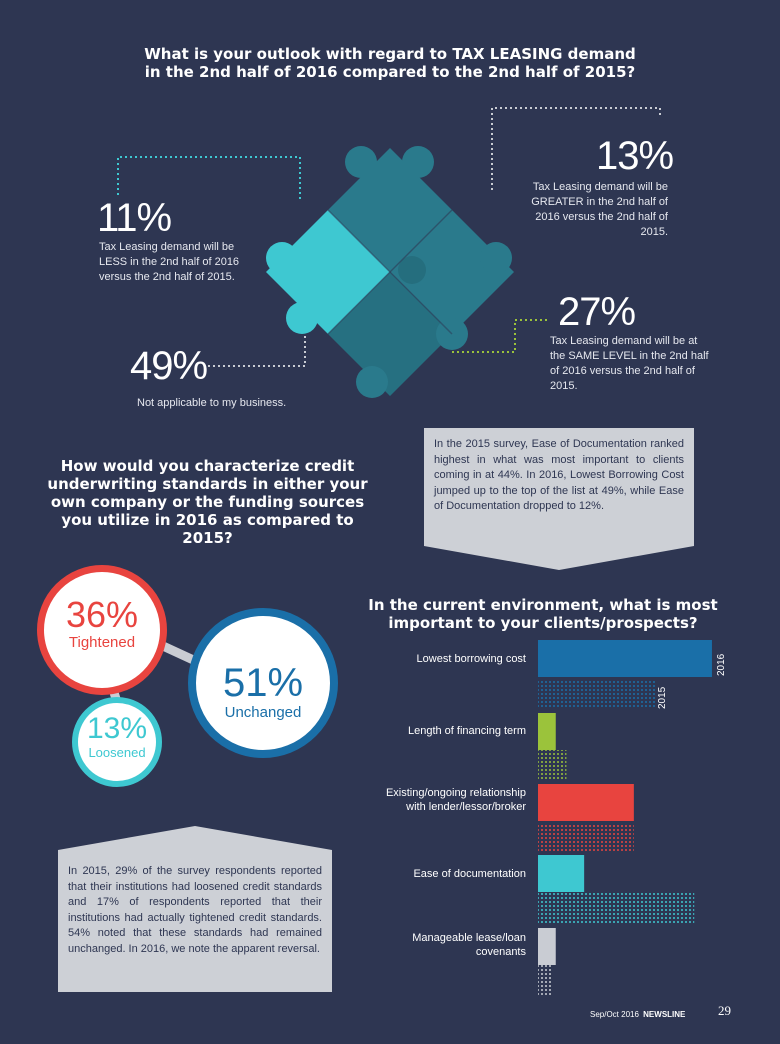 This screenshot has width=780, height=1044. Describe the element at coordinates (664, 1014) in the screenshot. I see `footer-brand: NEWSLINE` at that location.